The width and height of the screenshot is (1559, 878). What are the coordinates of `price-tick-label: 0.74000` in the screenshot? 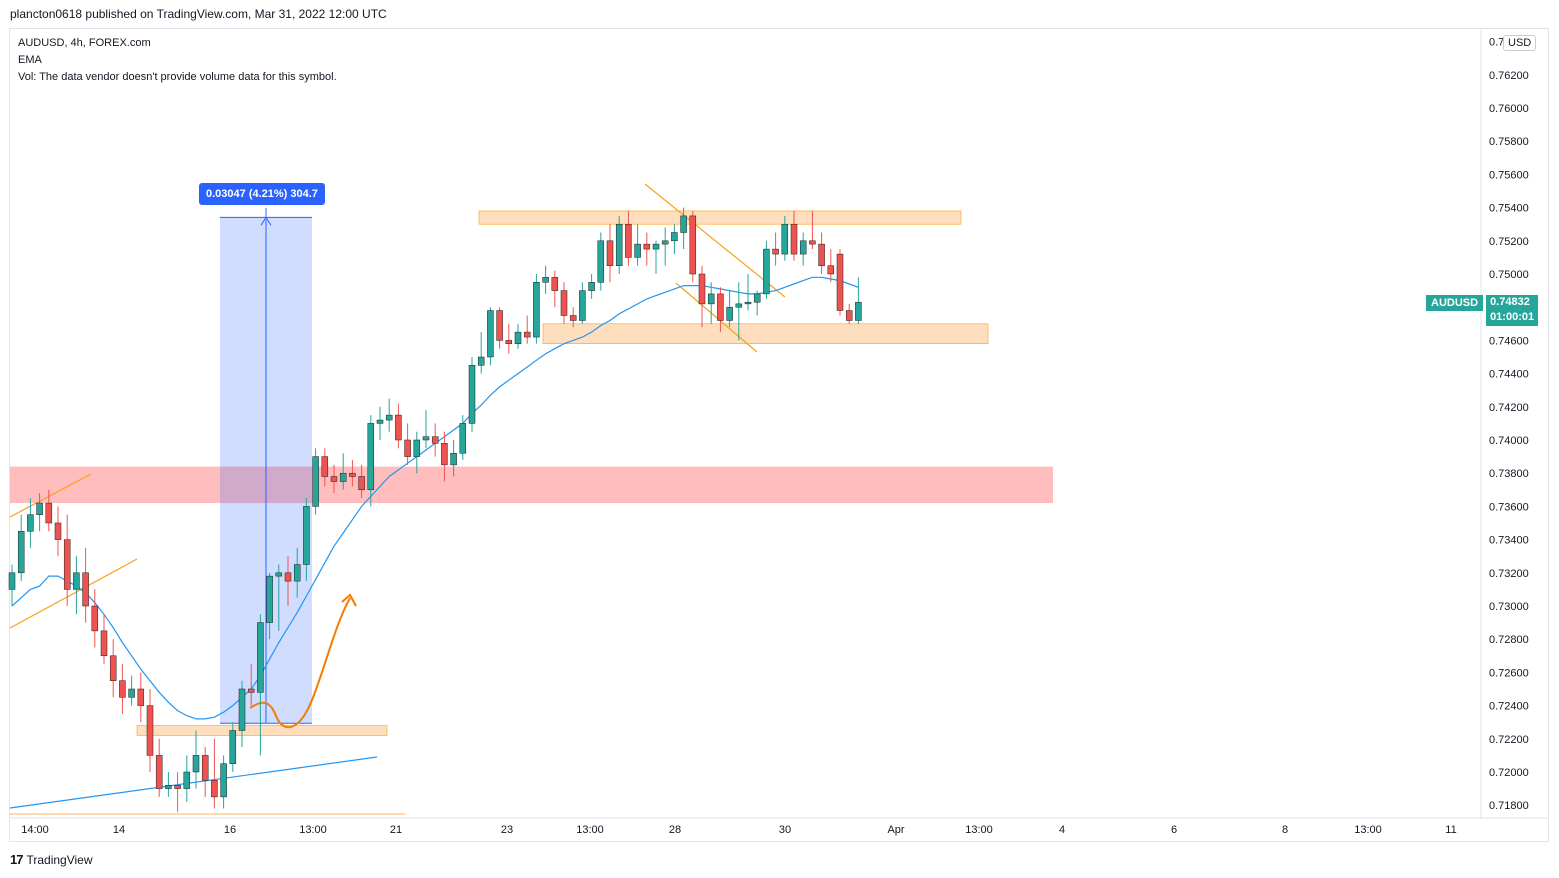 It's located at (1509, 441).